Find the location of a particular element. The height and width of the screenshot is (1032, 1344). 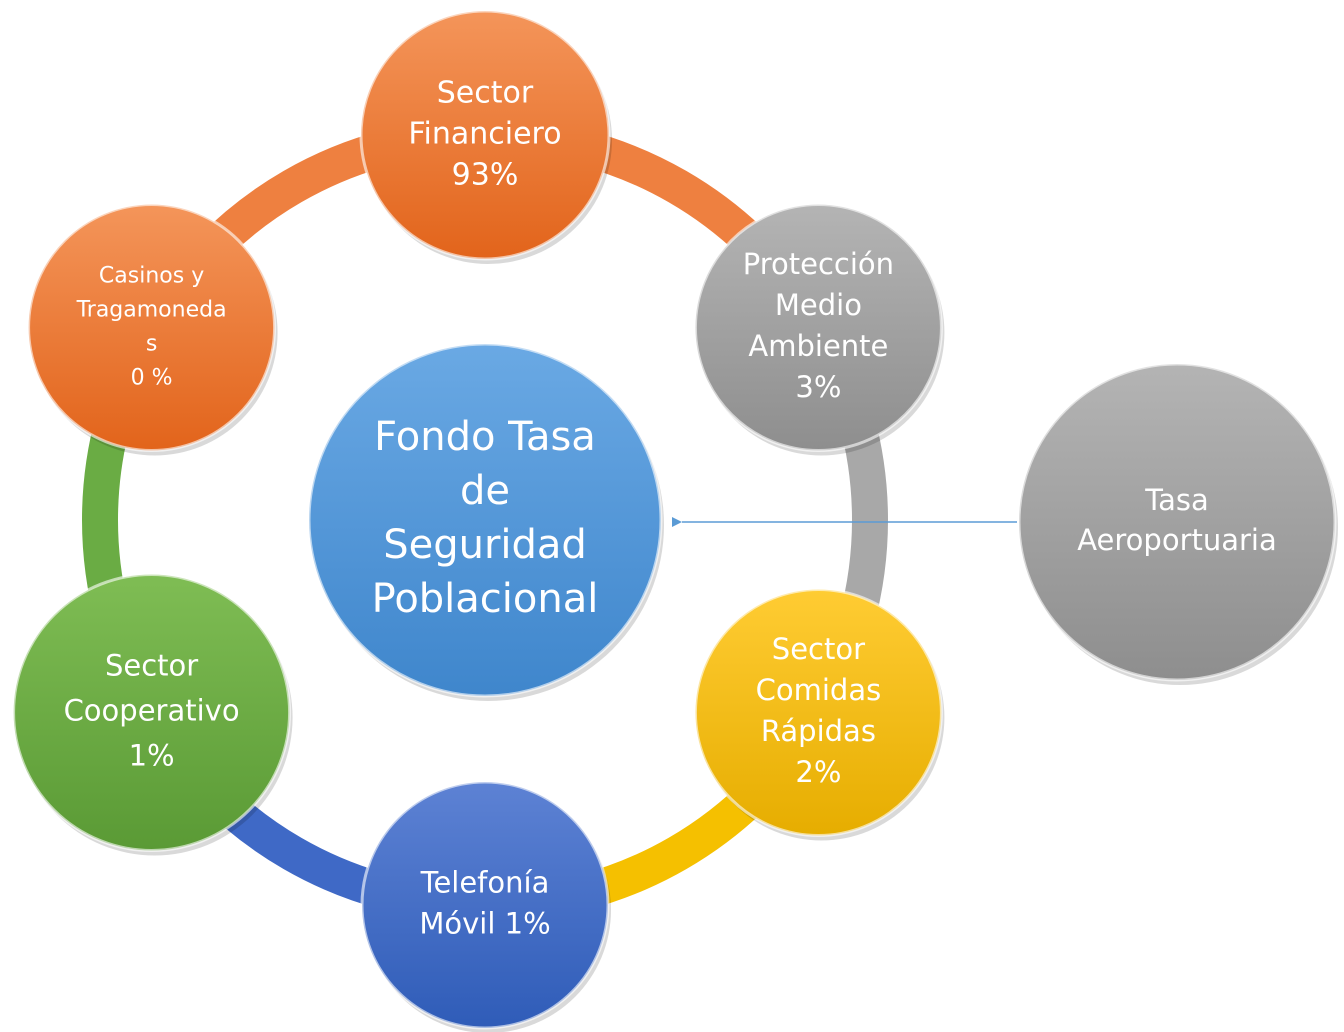

external-node-label: Tasa is located at coordinates (1176, 500).